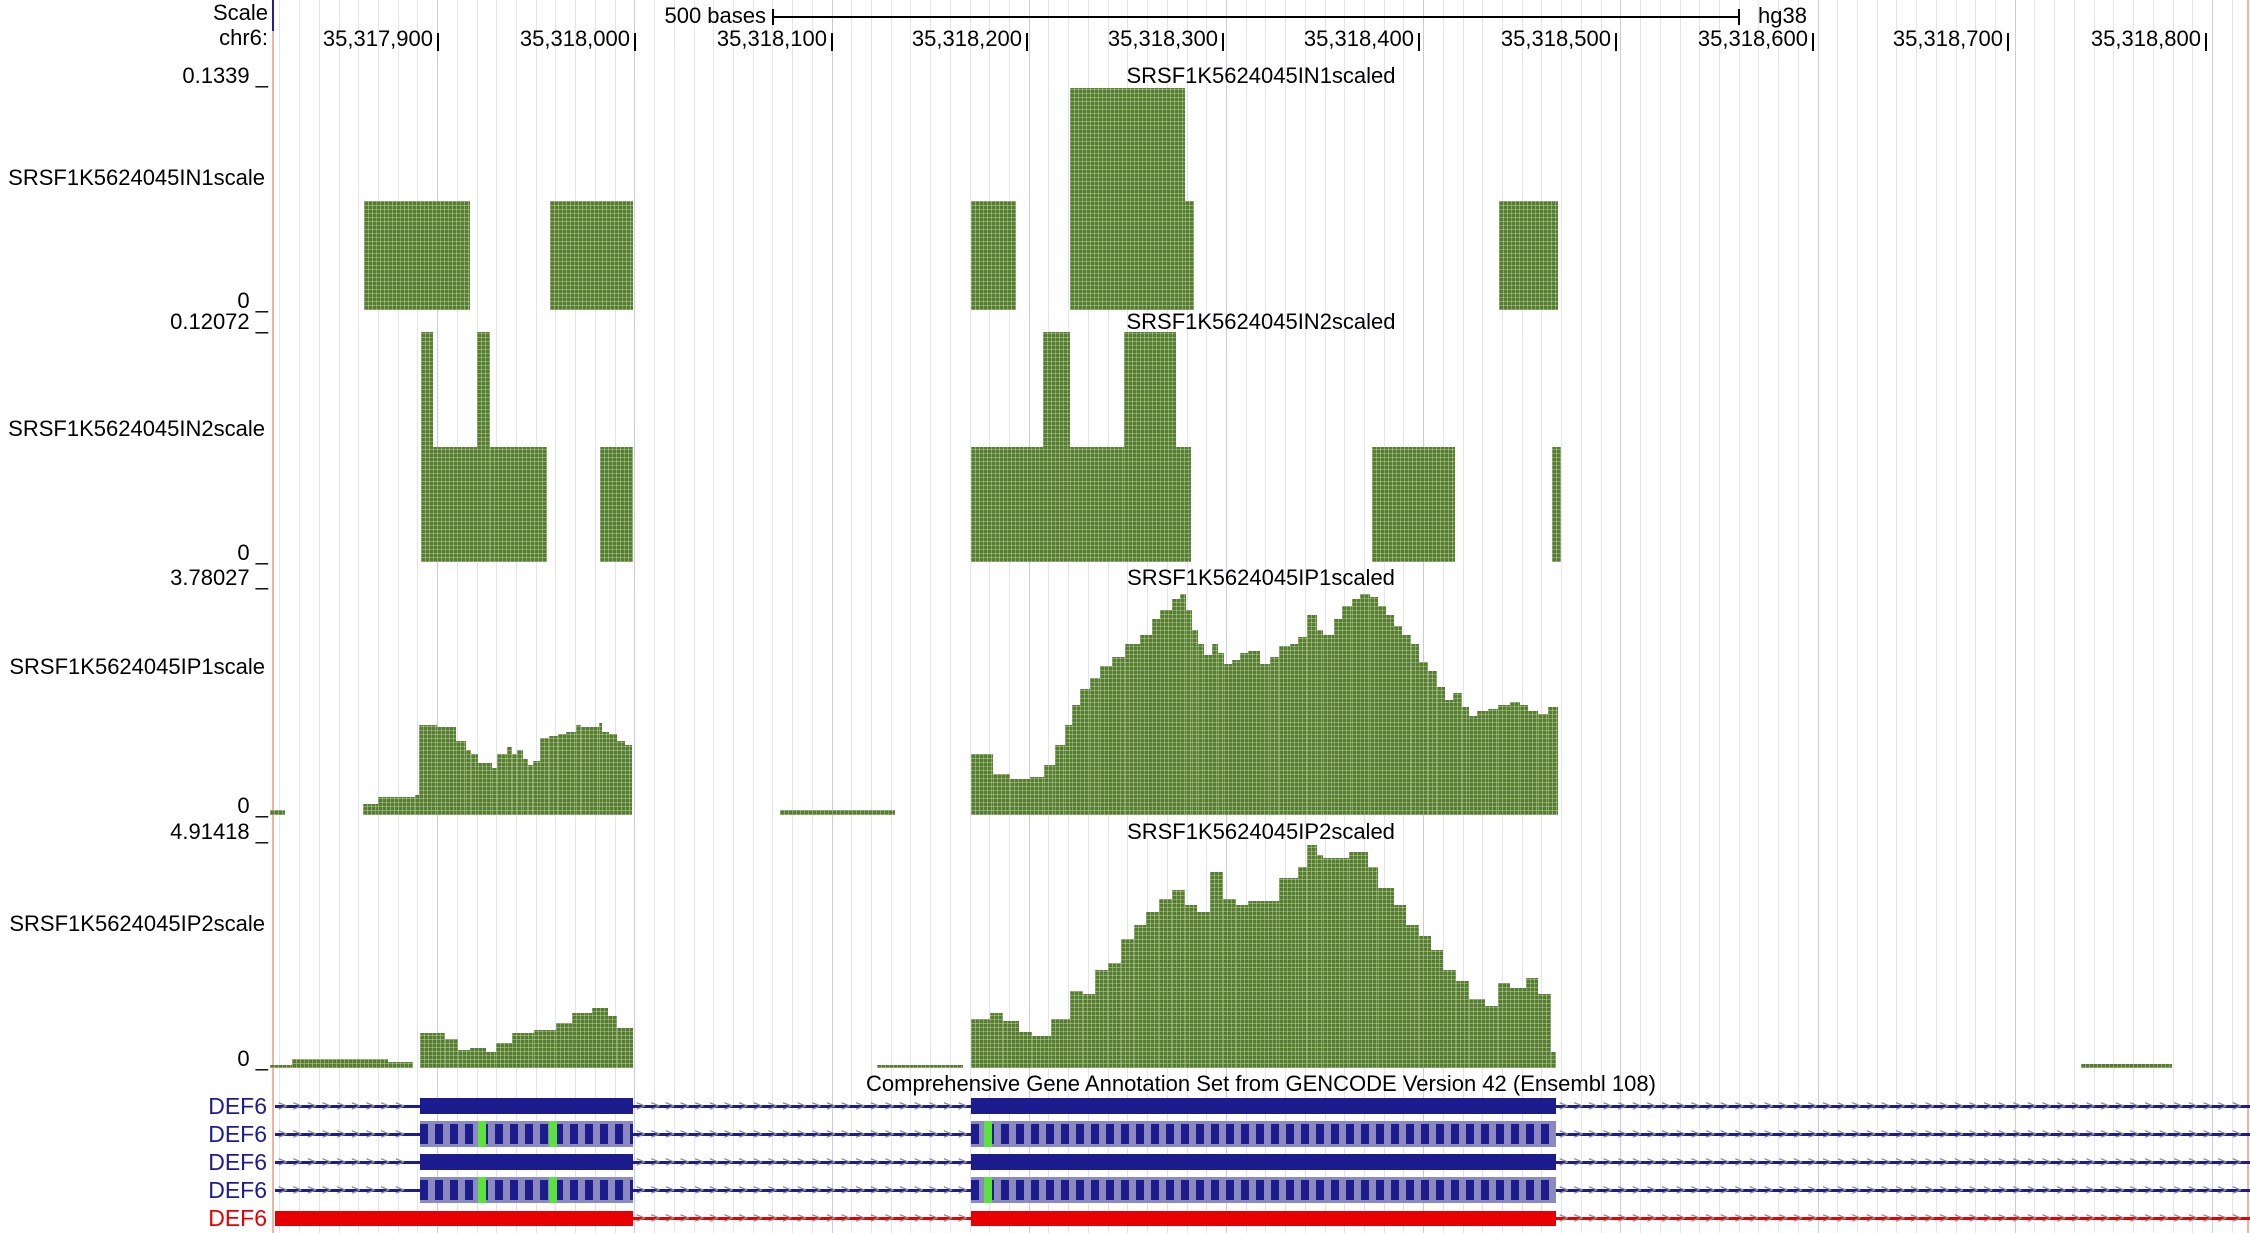 The image size is (2250, 1233). Describe the element at coordinates (237, 1218) in the screenshot. I see `gene-label: DEF6` at that location.